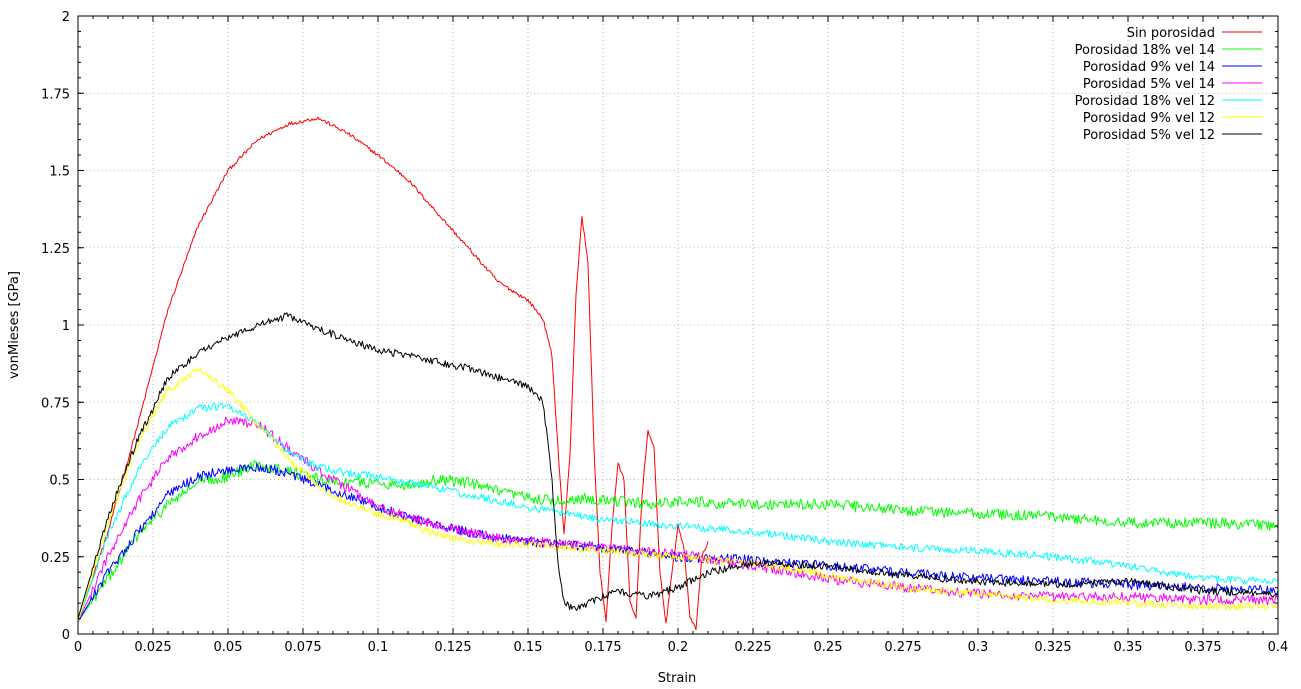  Describe the element at coordinates (66, 326) in the screenshot. I see `y-tick-label: 1` at that location.